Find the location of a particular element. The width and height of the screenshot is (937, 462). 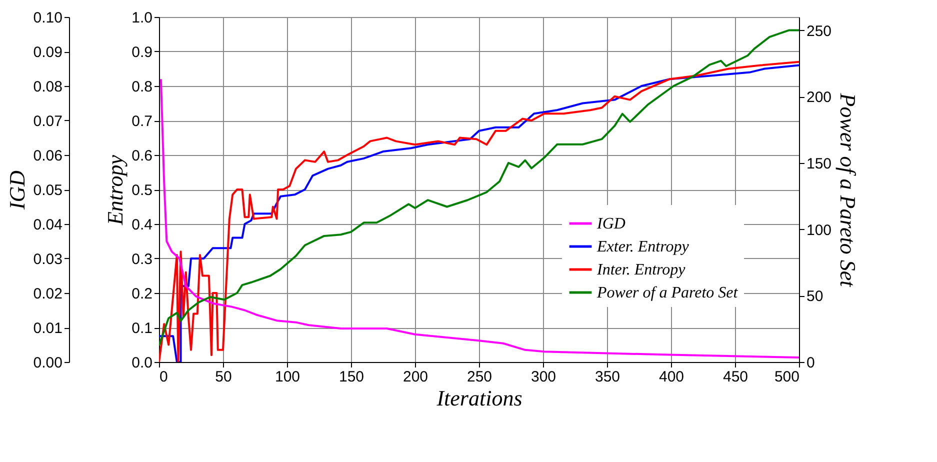

x-tick-label: 50 is located at coordinates (223, 377).